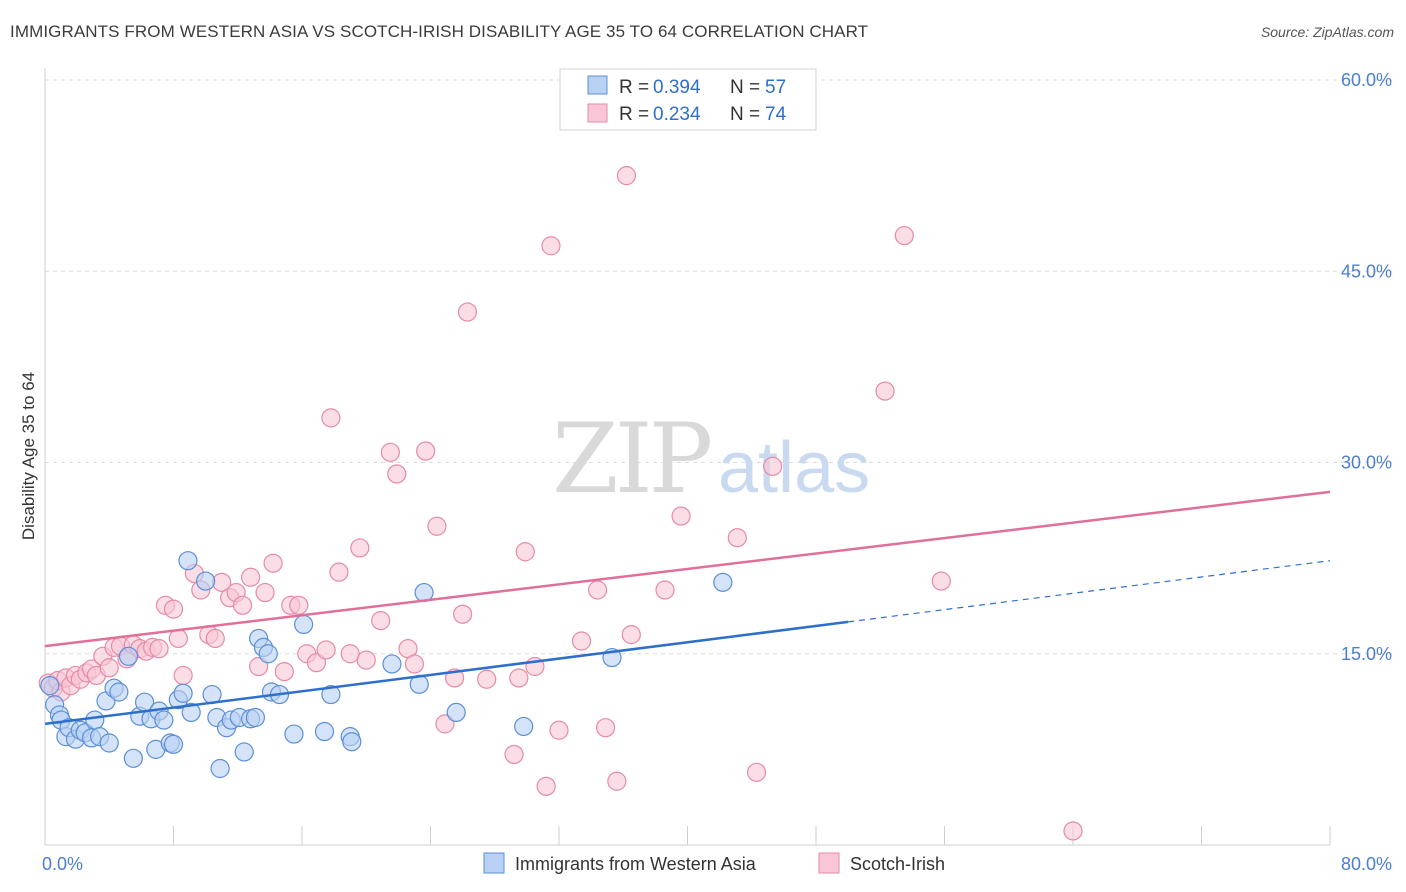  I want to click on legend-n-label-1: N =, so click(745, 87).